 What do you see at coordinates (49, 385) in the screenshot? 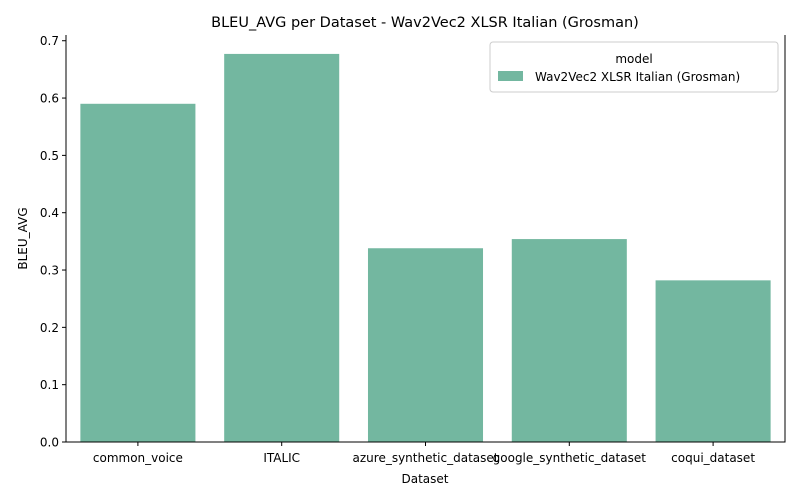
I see `y-tick-label: 0.1` at bounding box center [49, 385].